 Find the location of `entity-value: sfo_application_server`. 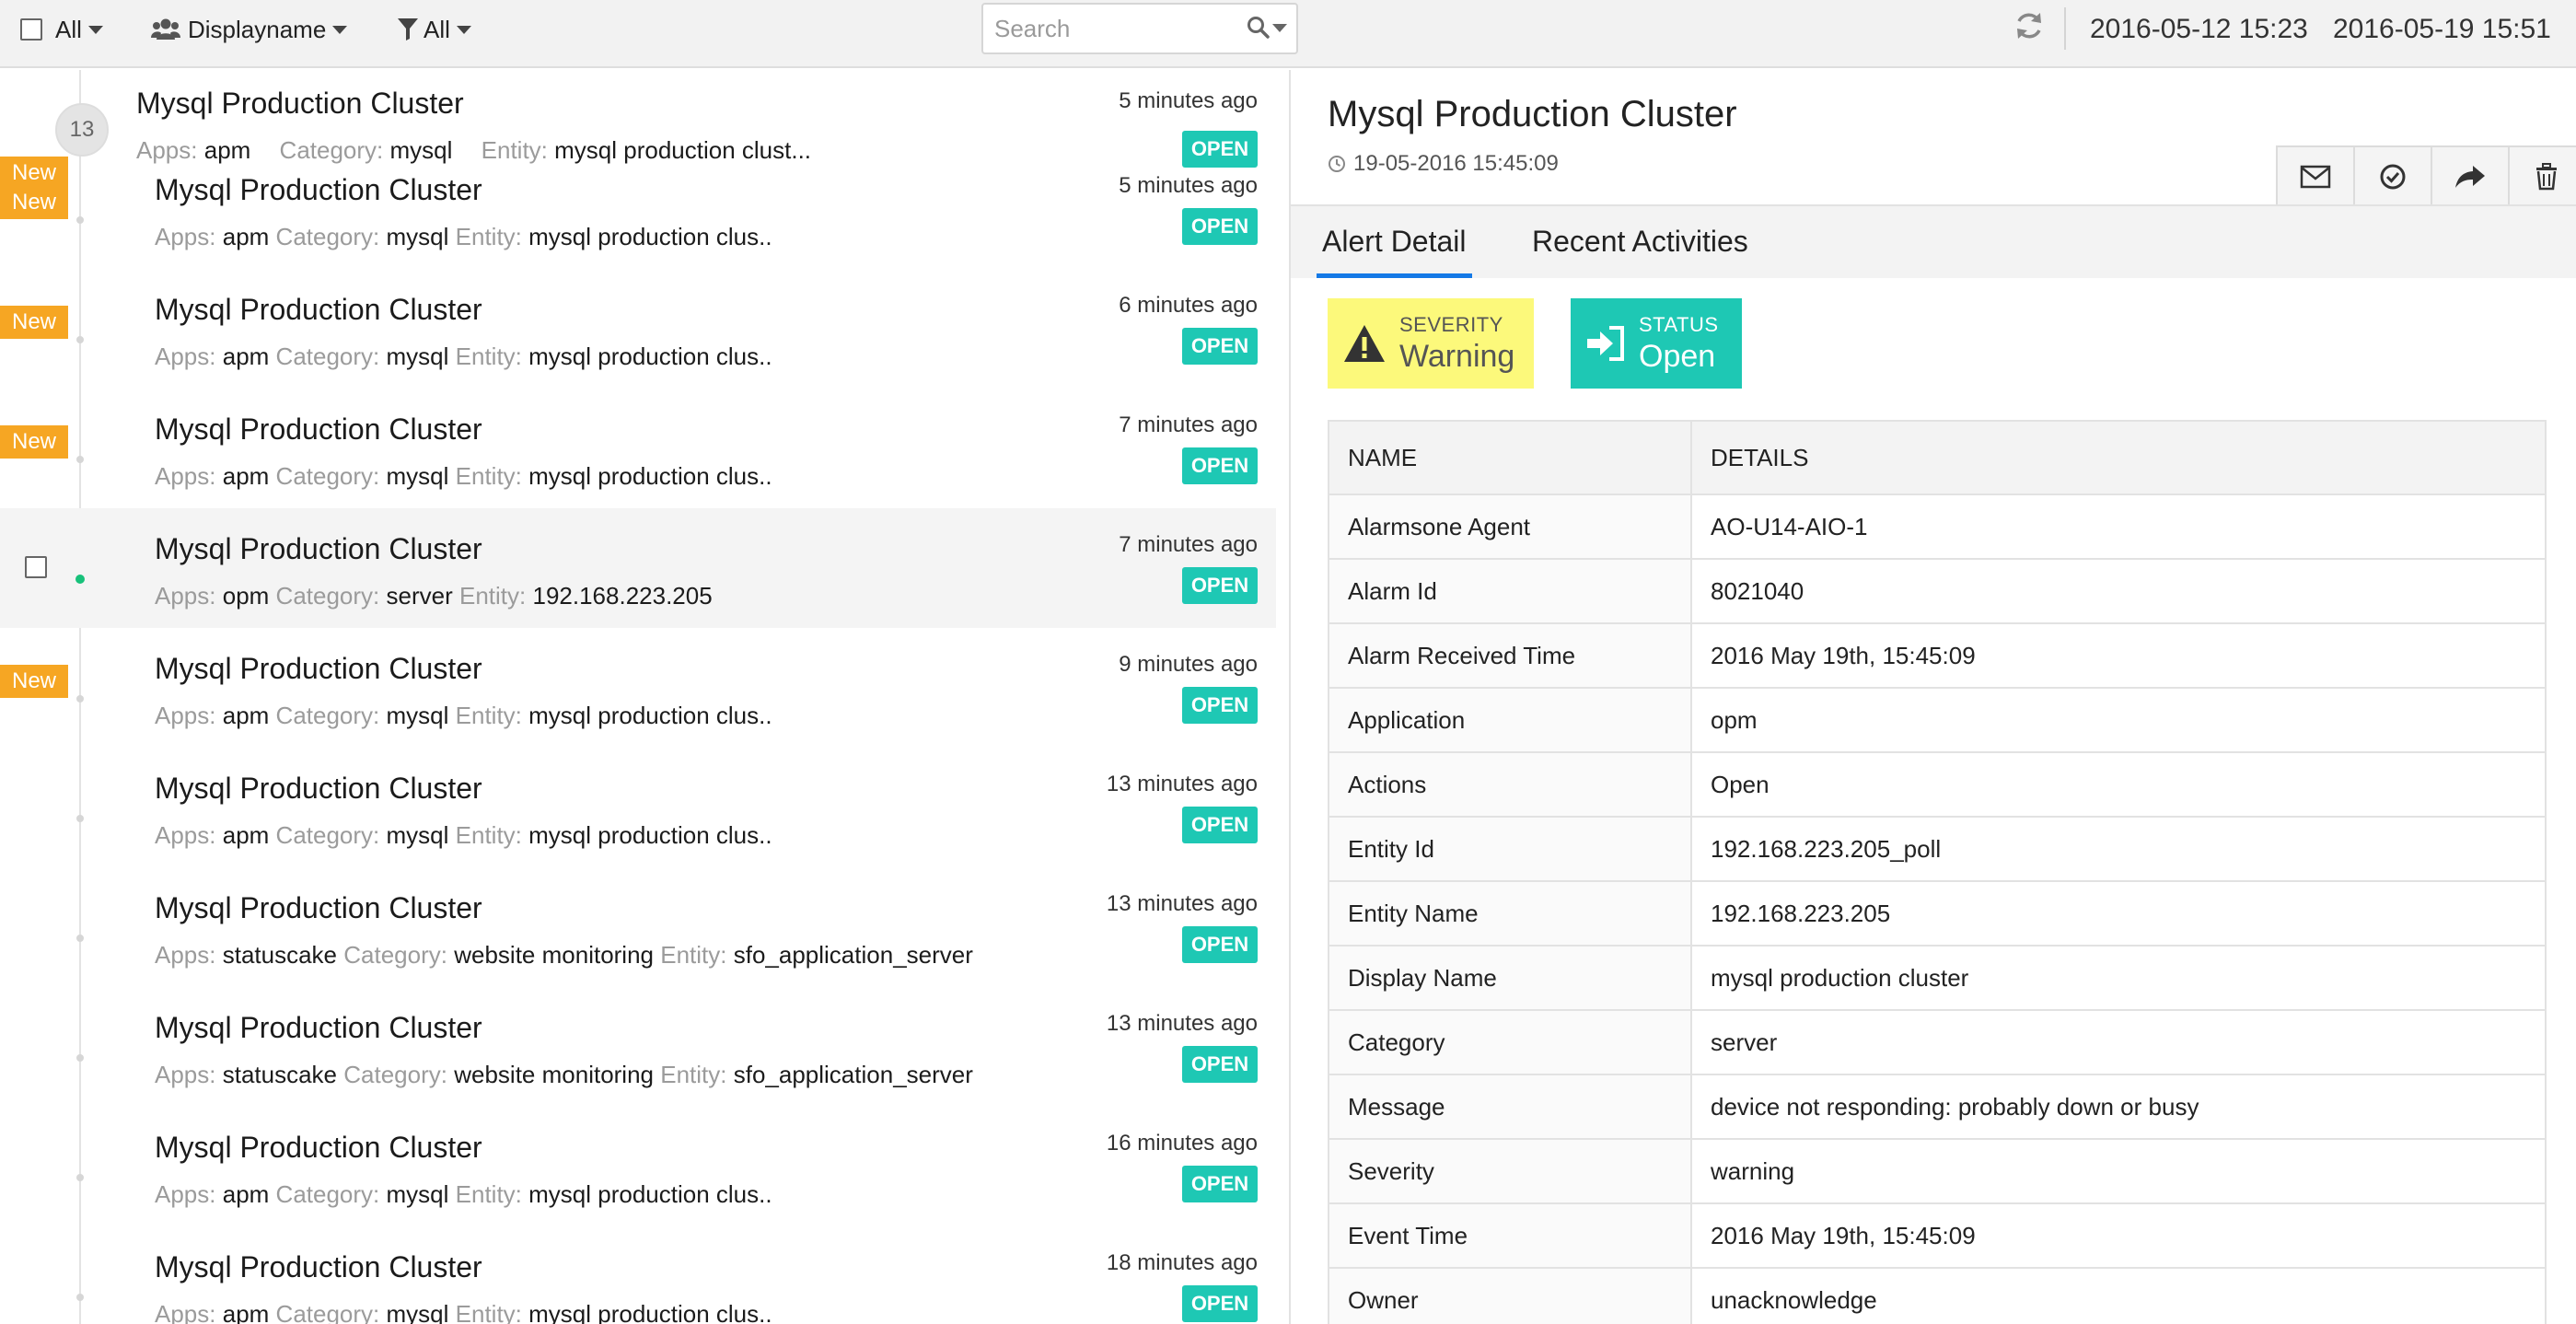

entity-value: sfo_application_server is located at coordinates (853, 1074).